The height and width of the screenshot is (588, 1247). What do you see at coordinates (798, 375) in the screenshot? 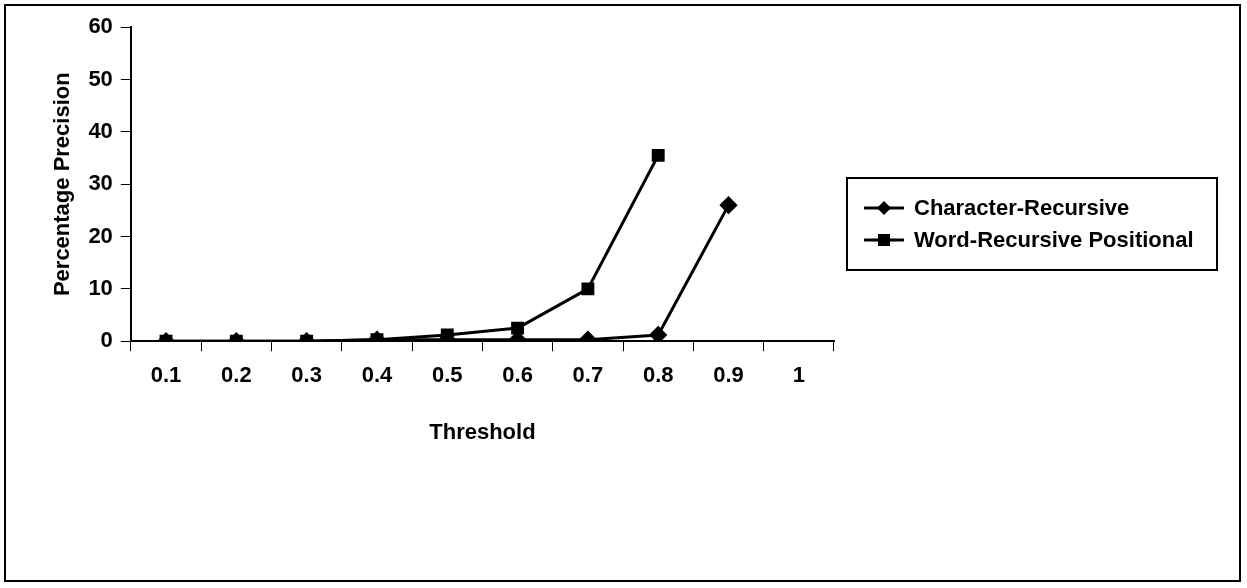
I see `x-tick-label: 1` at bounding box center [798, 375].